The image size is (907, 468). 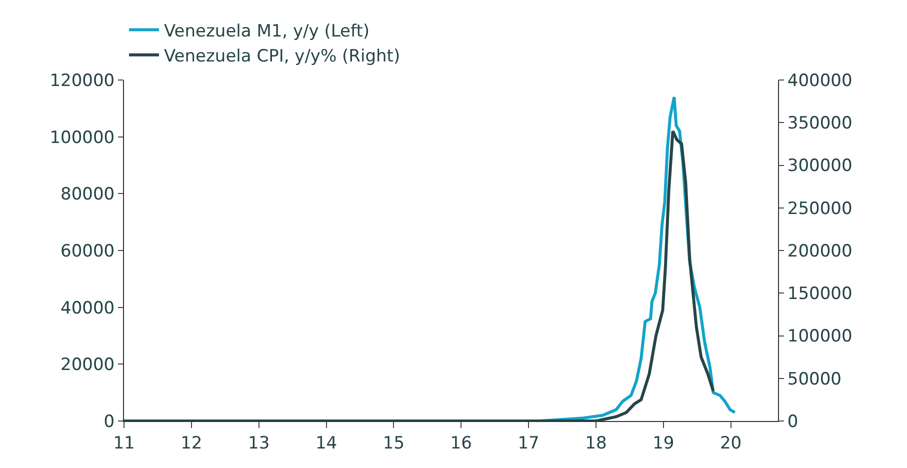 What do you see at coordinates (819, 294) in the screenshot?
I see `y2-tick-label: 150000` at bounding box center [819, 294].